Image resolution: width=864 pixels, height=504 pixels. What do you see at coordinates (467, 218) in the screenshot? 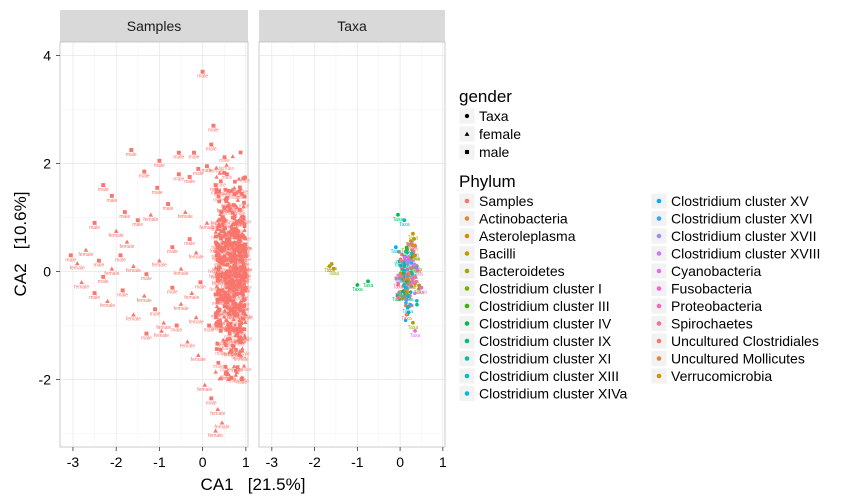
I see `legend-phylum-dot` at bounding box center [467, 218].